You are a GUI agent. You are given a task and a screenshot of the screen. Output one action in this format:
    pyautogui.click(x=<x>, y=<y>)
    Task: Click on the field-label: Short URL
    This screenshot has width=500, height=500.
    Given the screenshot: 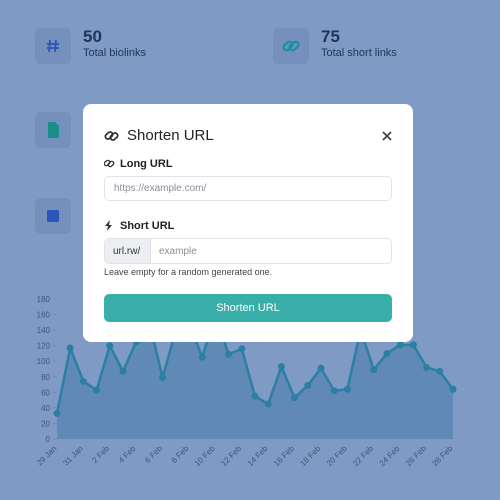 What is the action you would take?
    pyautogui.click(x=147, y=226)
    